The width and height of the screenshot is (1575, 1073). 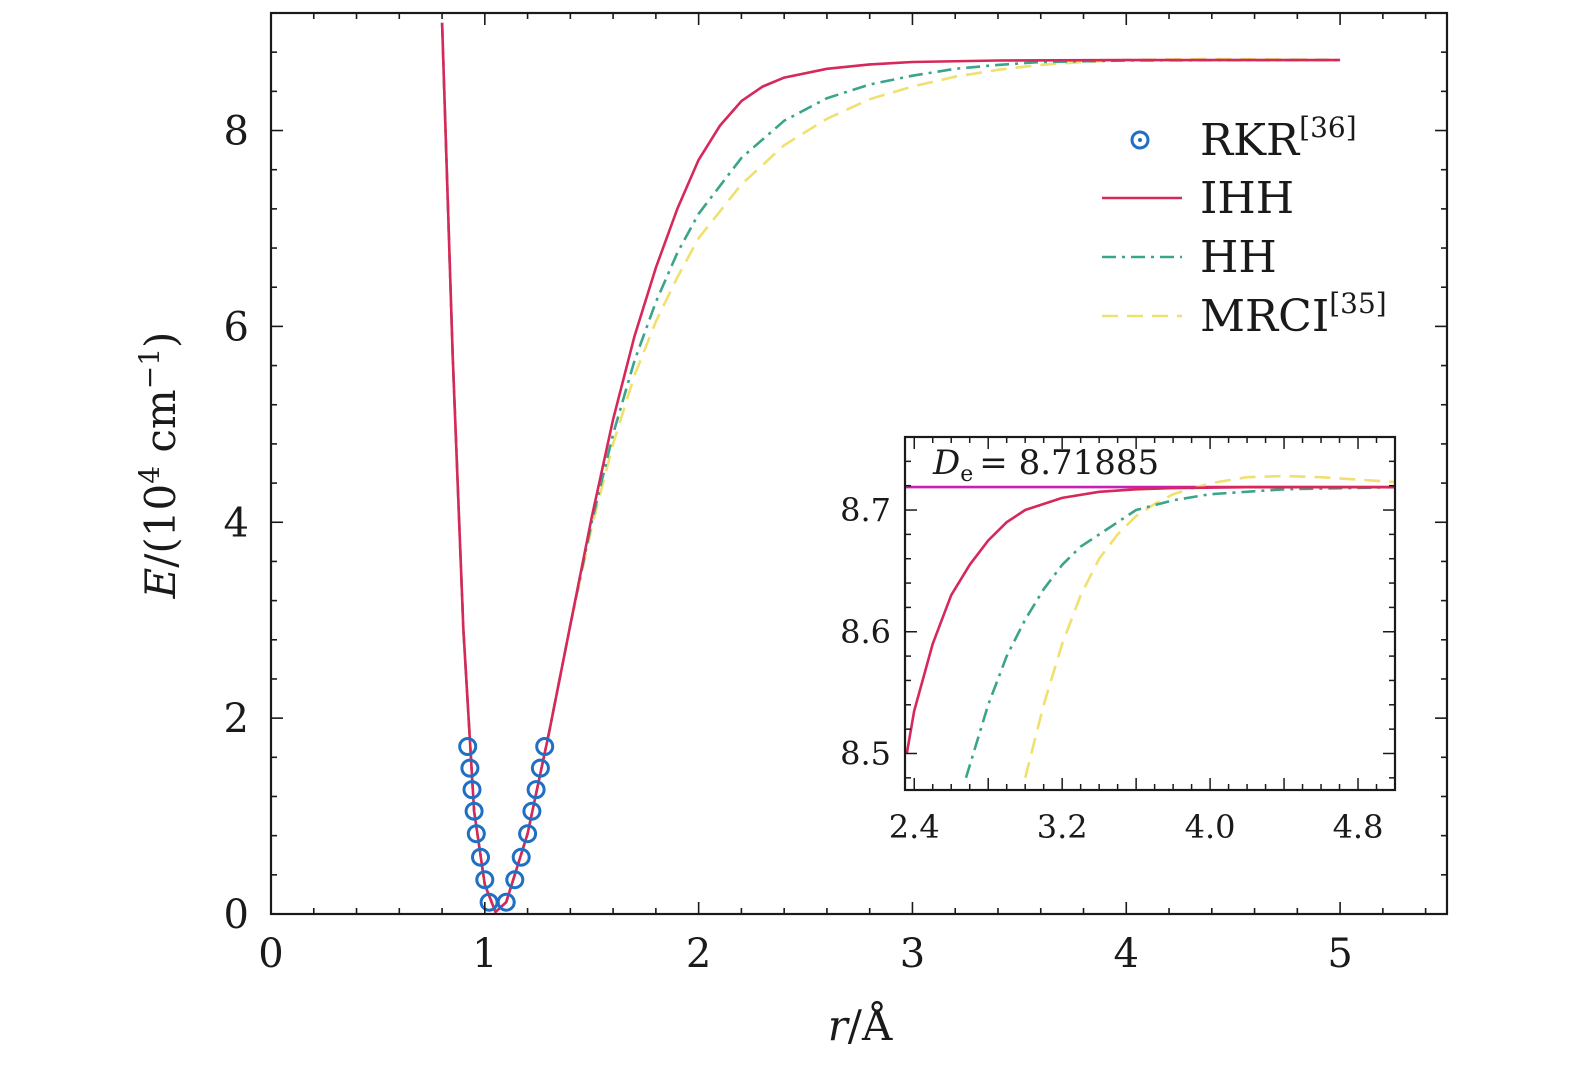 I want to click on y-tick-label: 8, so click(x=236, y=132).